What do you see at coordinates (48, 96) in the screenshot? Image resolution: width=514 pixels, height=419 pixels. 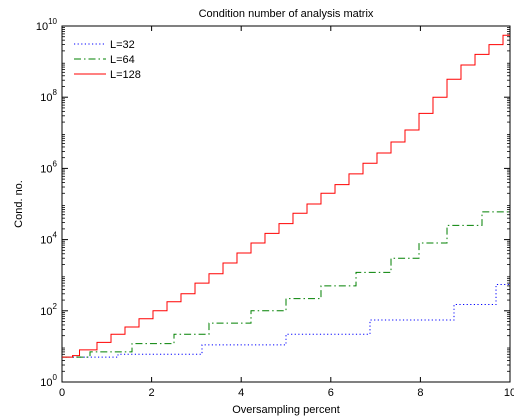 I see `y-tick-label: 10⁸` at bounding box center [48, 96].